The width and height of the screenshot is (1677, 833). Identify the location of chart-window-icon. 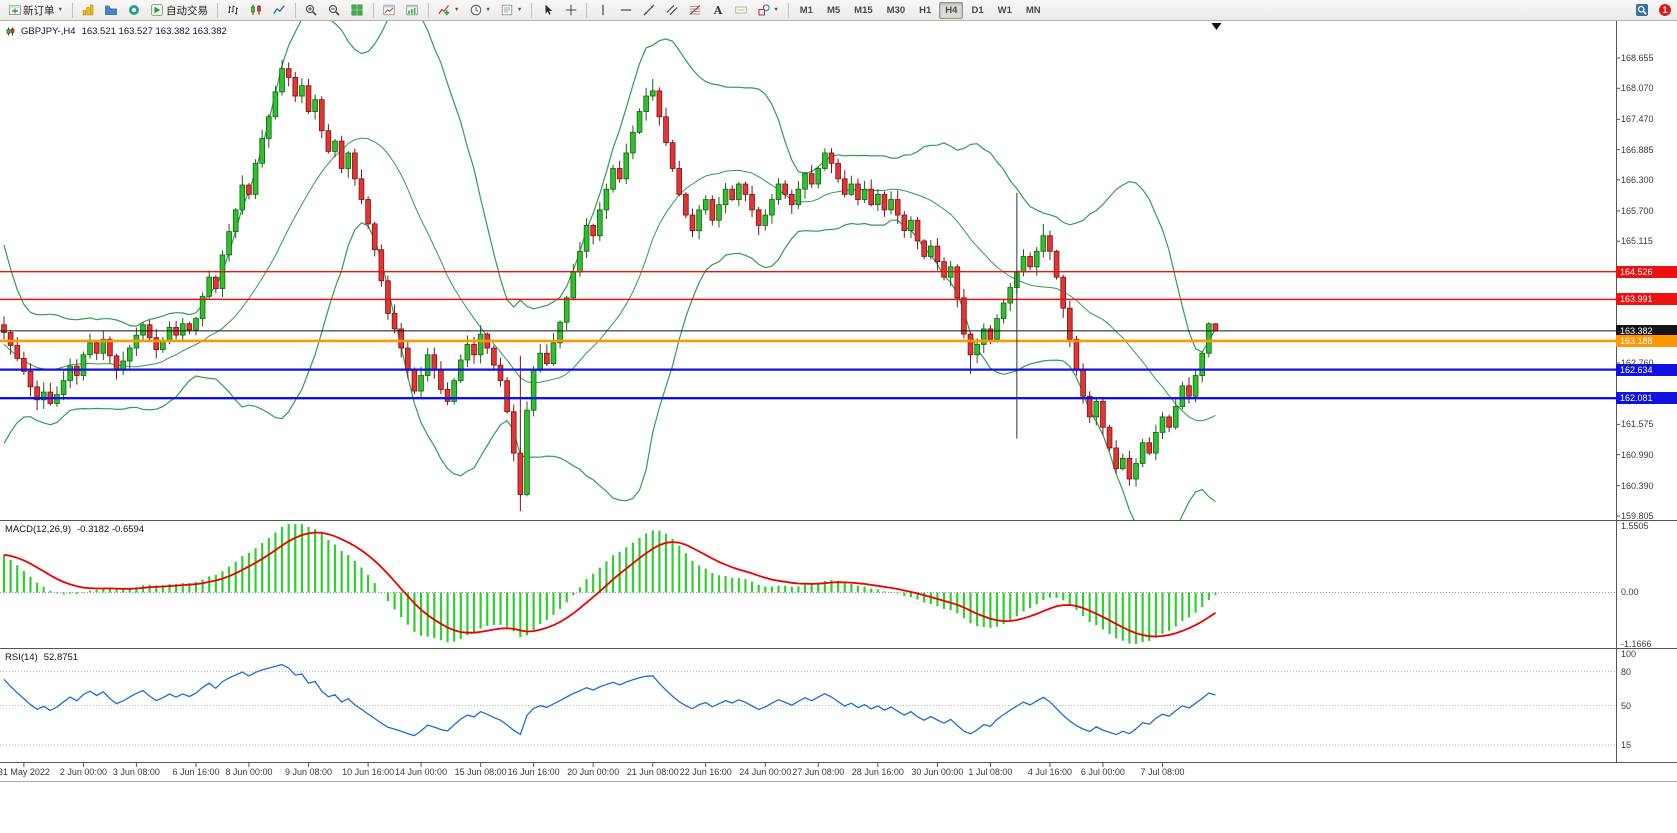
(389, 10).